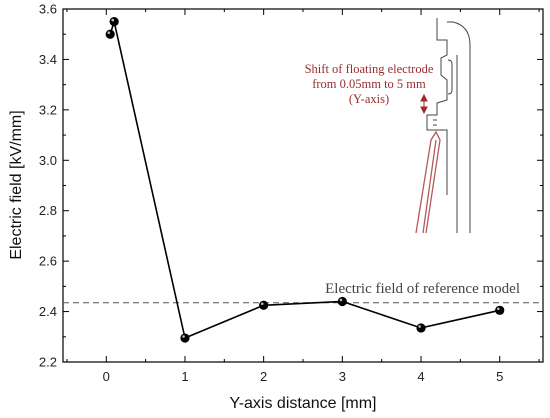 The height and width of the screenshot is (418, 550). I want to click on x-tick-label: 1, so click(184, 376).